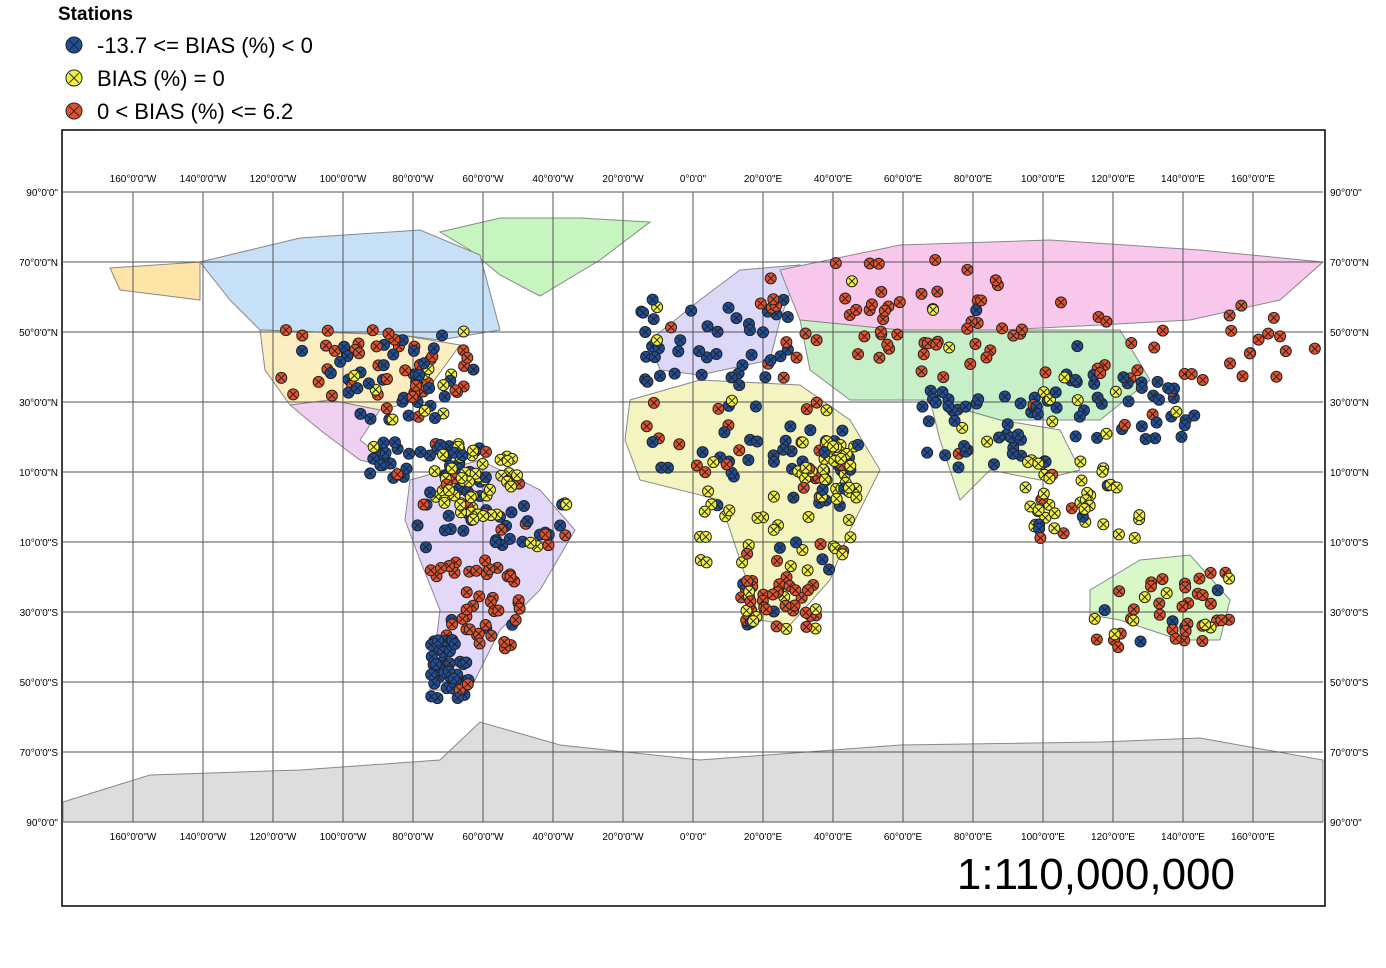 The height and width of the screenshot is (968, 1386). Describe the element at coordinates (1043, 837) in the screenshot. I see `lon-label: 100°0'0"E` at that location.